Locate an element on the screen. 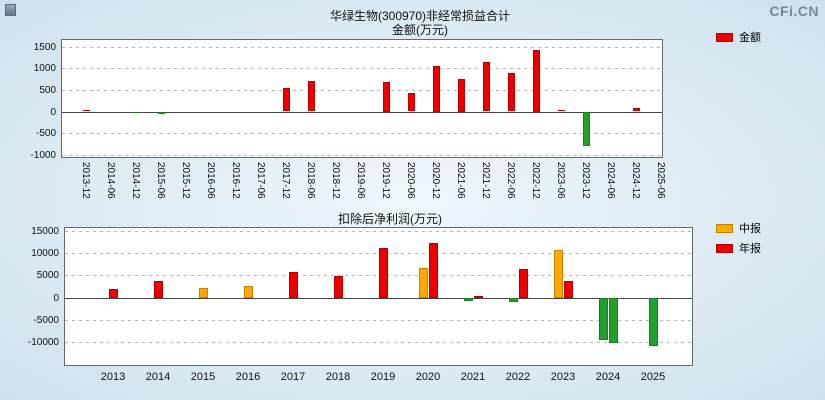 This screenshot has width=825, height=400. chart1-title: 华绿生物(300970)非经常损益合计 is located at coordinates (420, 16).